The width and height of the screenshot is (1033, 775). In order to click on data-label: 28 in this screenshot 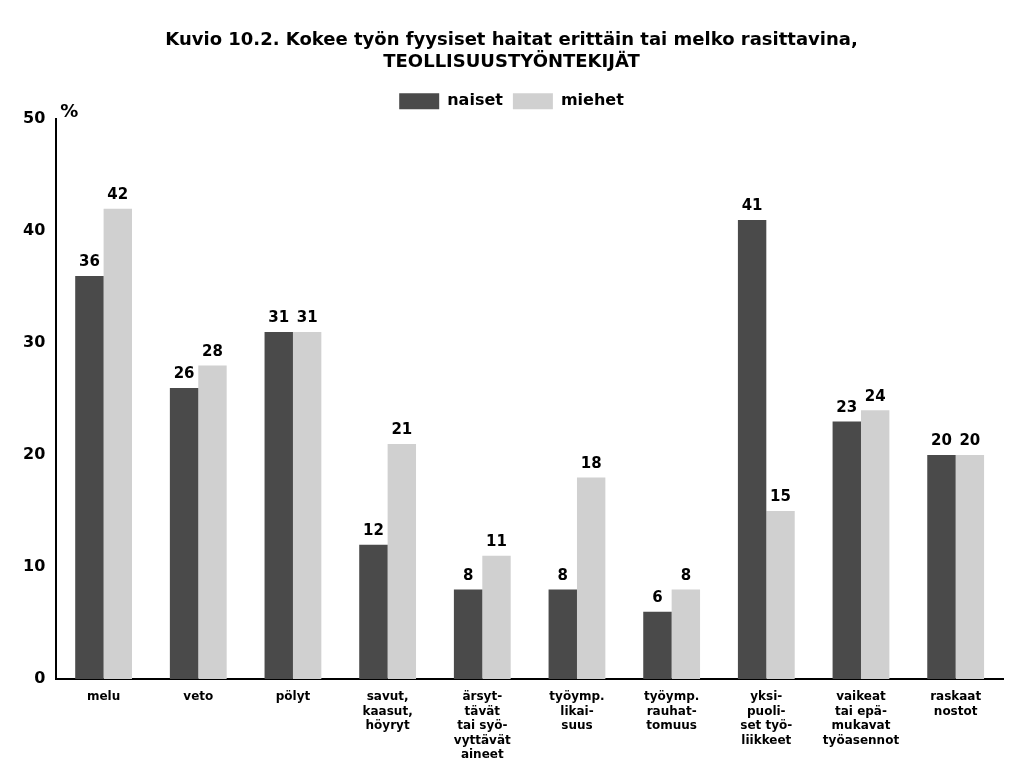, I will do `click(212, 350)`.